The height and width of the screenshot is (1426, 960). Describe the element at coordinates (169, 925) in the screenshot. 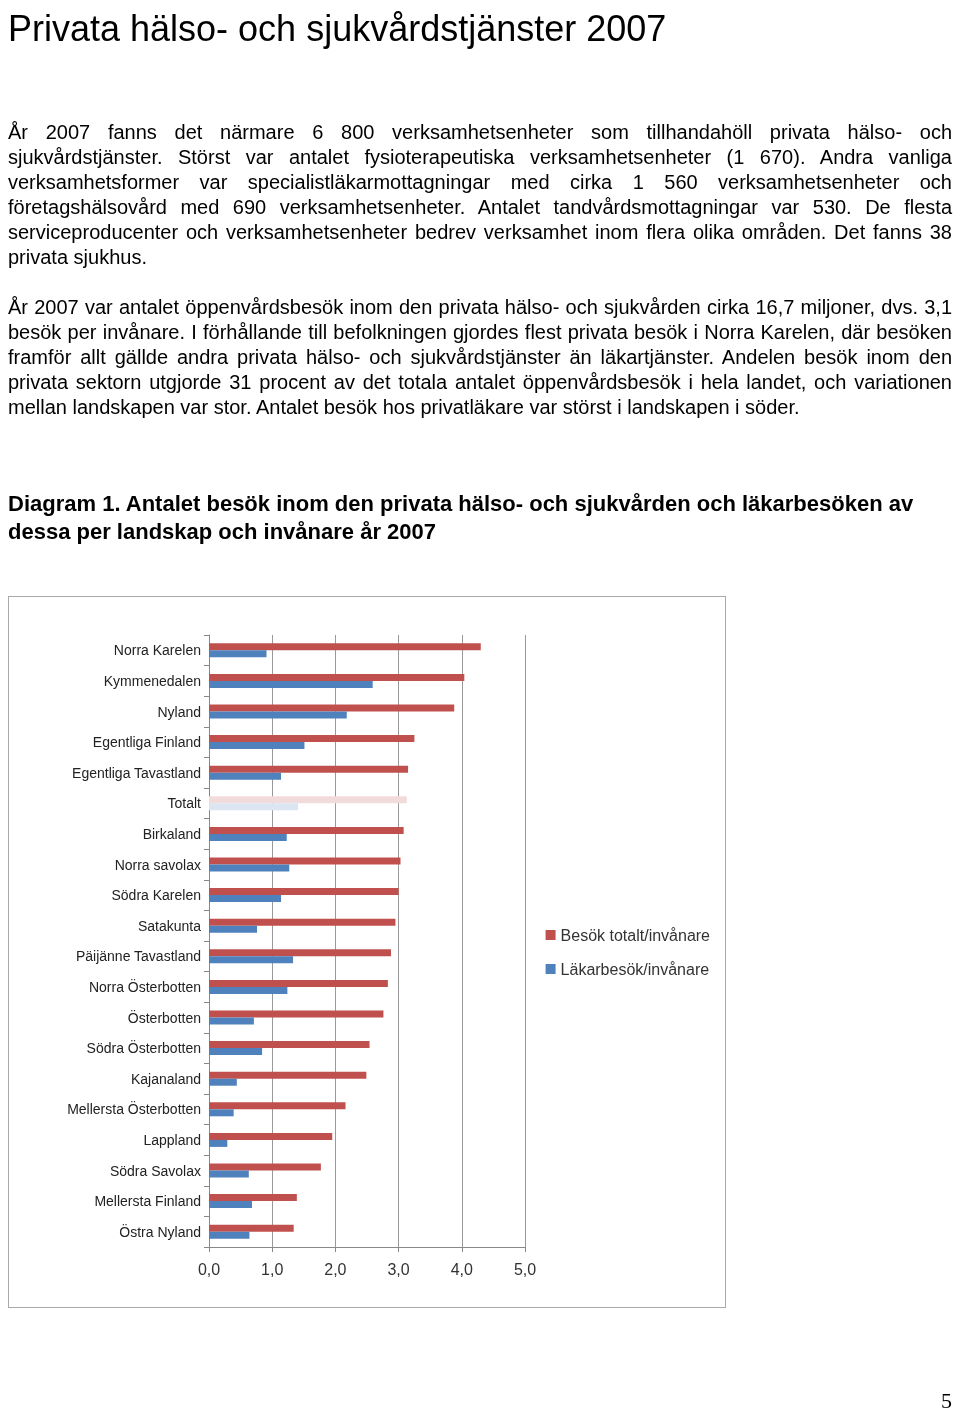

I see `y-tick-label: Satakunta` at that location.